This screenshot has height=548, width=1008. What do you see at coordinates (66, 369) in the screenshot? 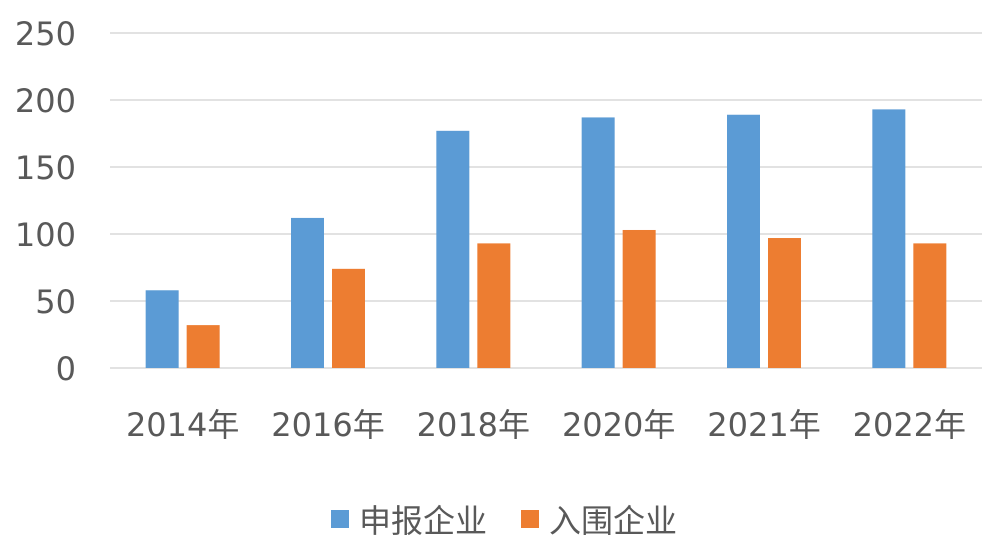
I see `y-tick-label: 0` at bounding box center [66, 369].